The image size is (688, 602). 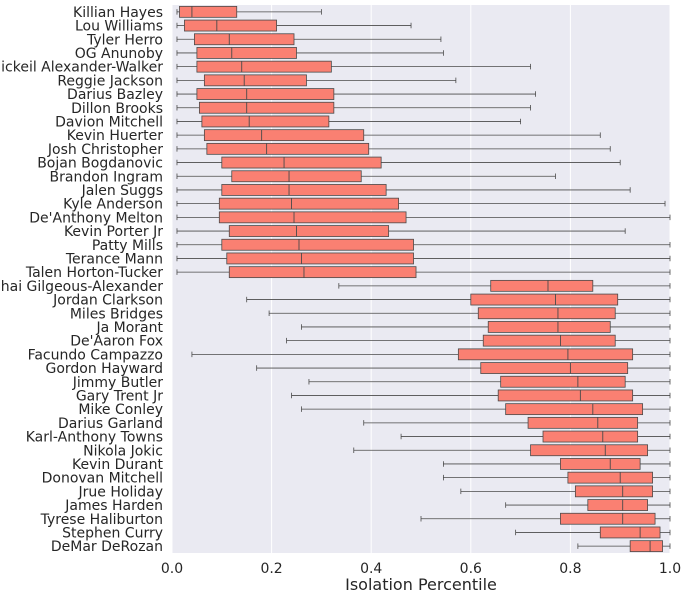 What do you see at coordinates (102, 479) in the screenshot?
I see `y-tick-label: Donovan Mitchell` at bounding box center [102, 479].